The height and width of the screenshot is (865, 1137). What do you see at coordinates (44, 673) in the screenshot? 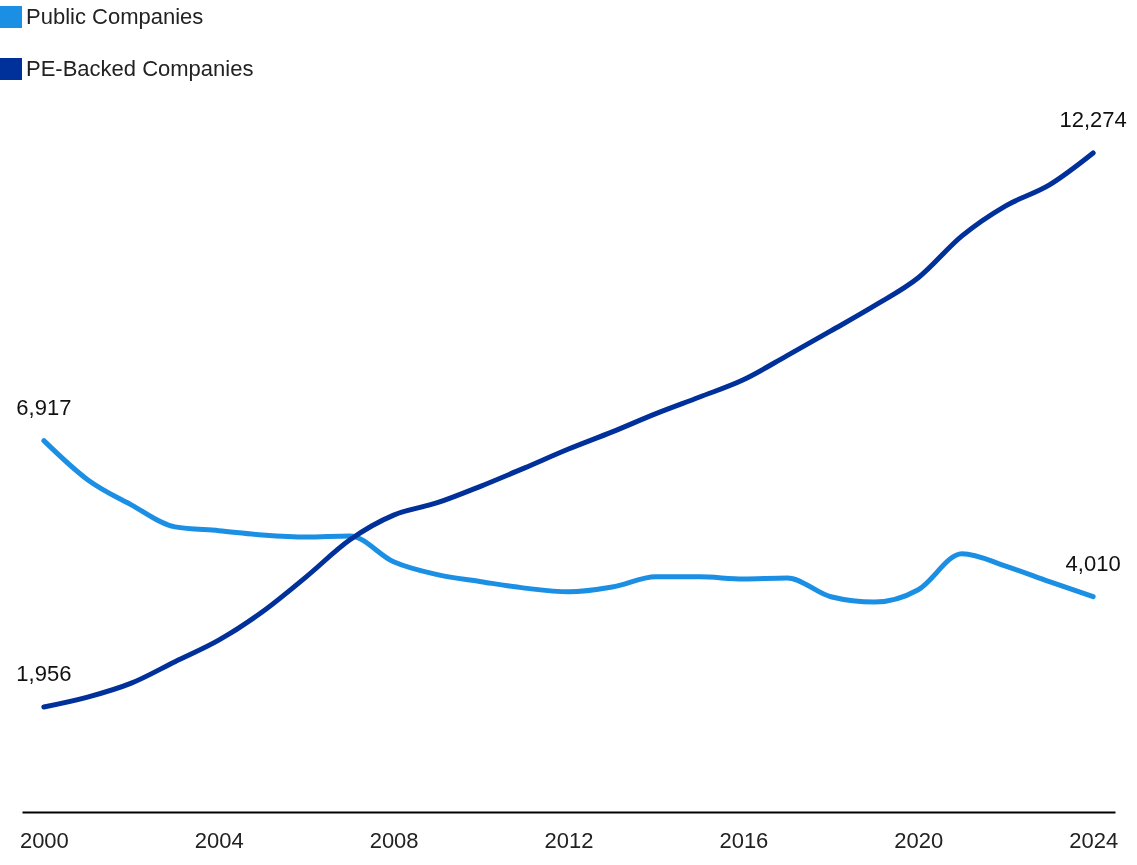
I see `data-label: 1,956` at bounding box center [44, 673].